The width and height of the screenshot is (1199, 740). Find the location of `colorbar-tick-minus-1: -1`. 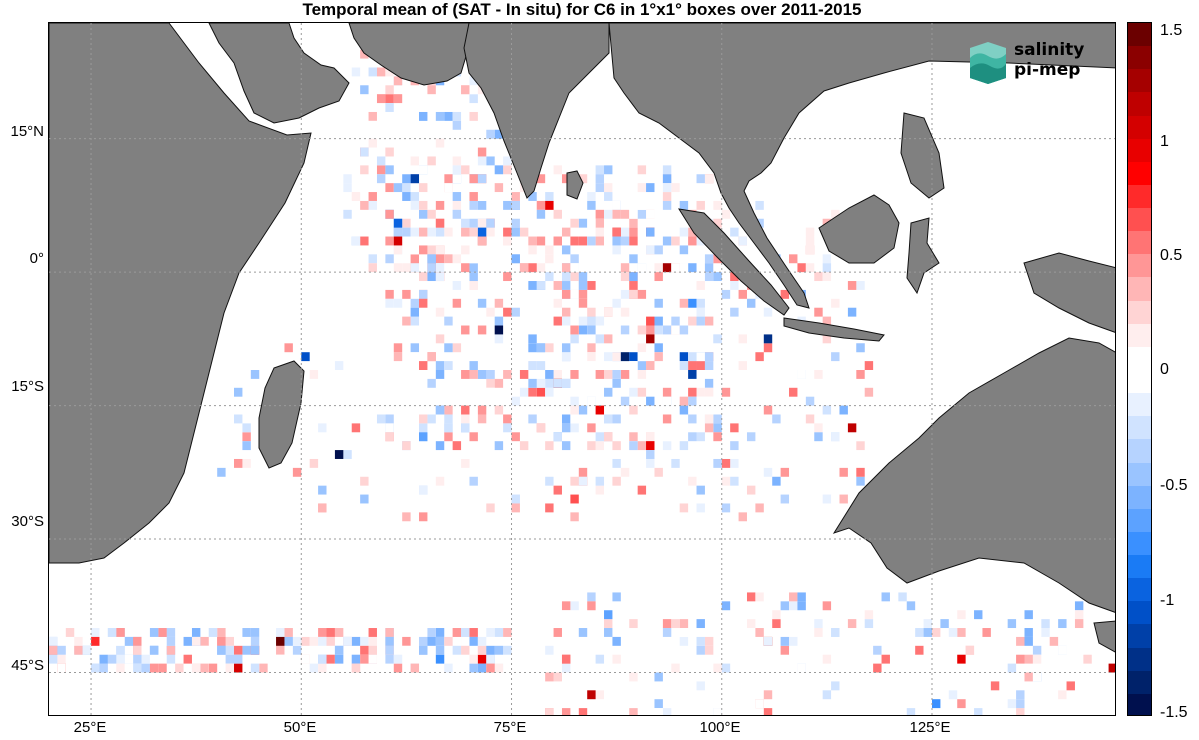

colorbar-tick-minus-1: -1 is located at coordinates (1167, 600).